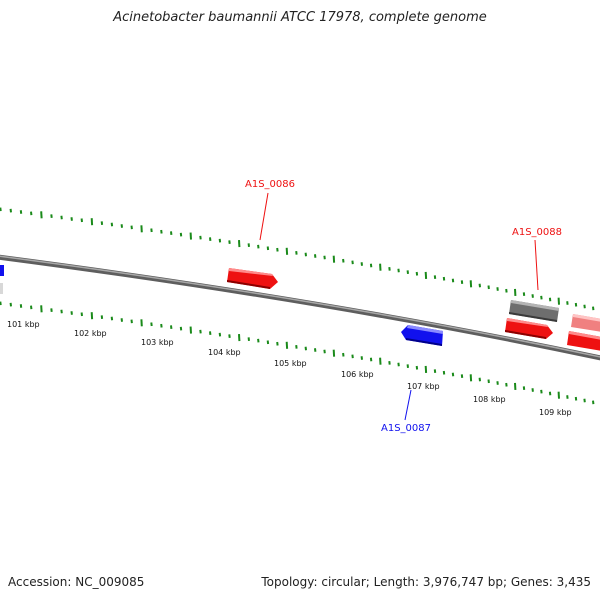 Image resolution: width=600 pixels, height=600 pixels. Describe the element at coordinates (489, 399) in the screenshot. I see `kbp-label: 108 kbp` at that location.